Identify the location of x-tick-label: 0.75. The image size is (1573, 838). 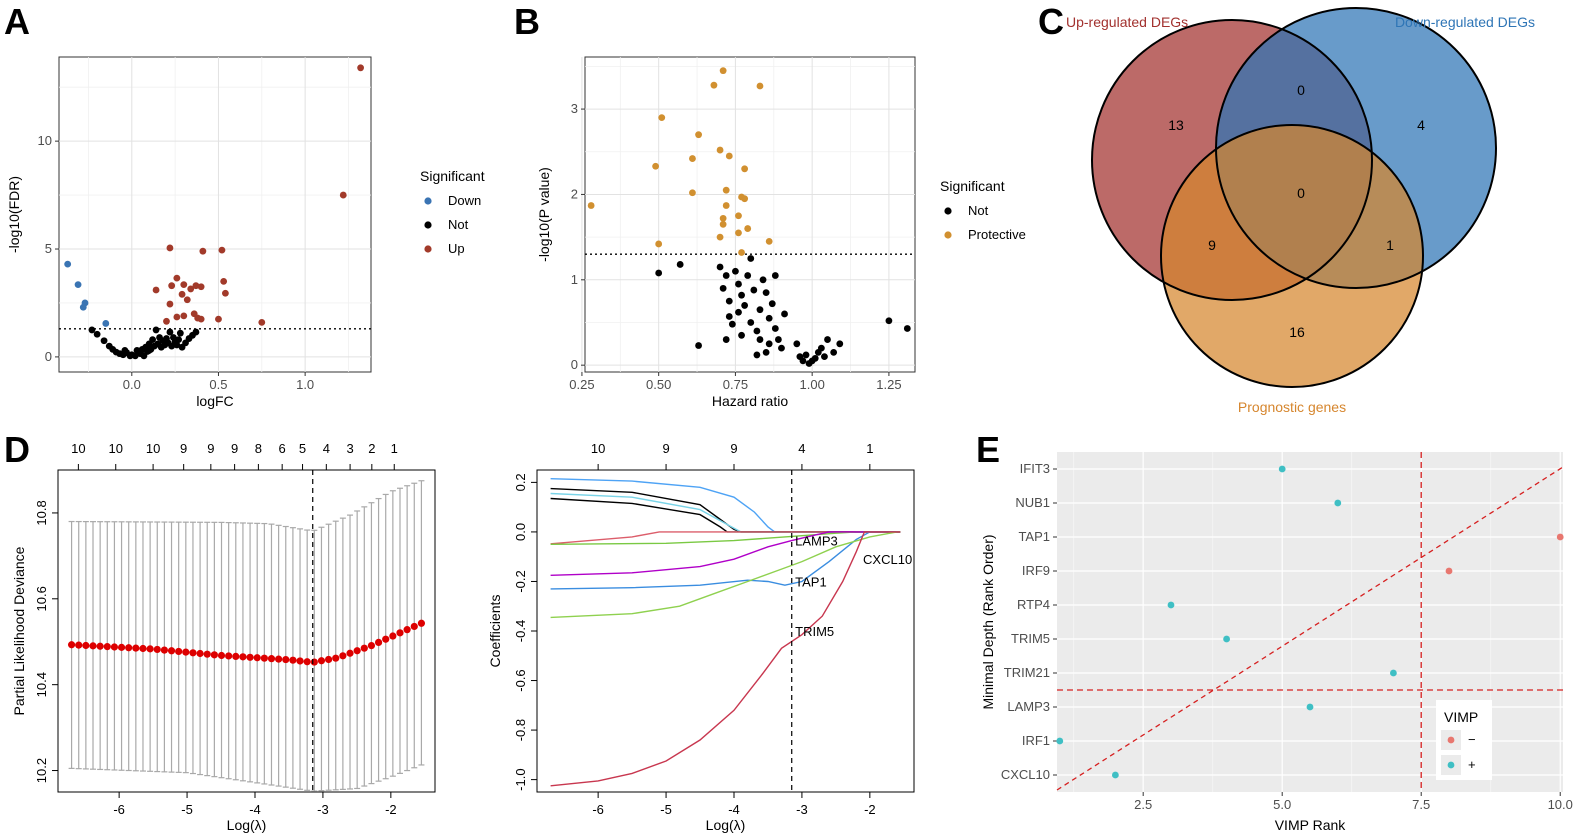
(735, 384).